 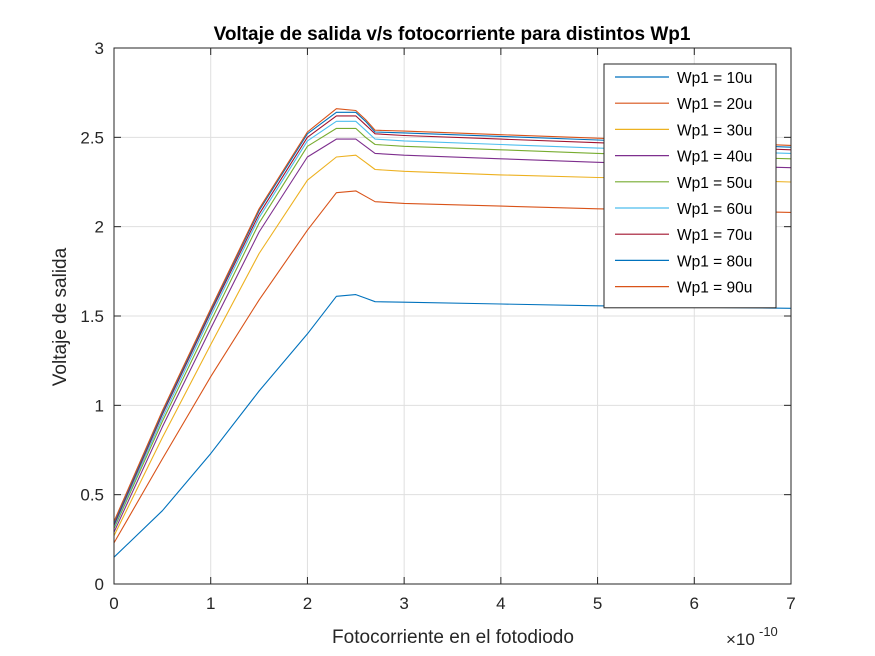 I want to click on y-tick-label: 2.5, so click(x=92, y=137).